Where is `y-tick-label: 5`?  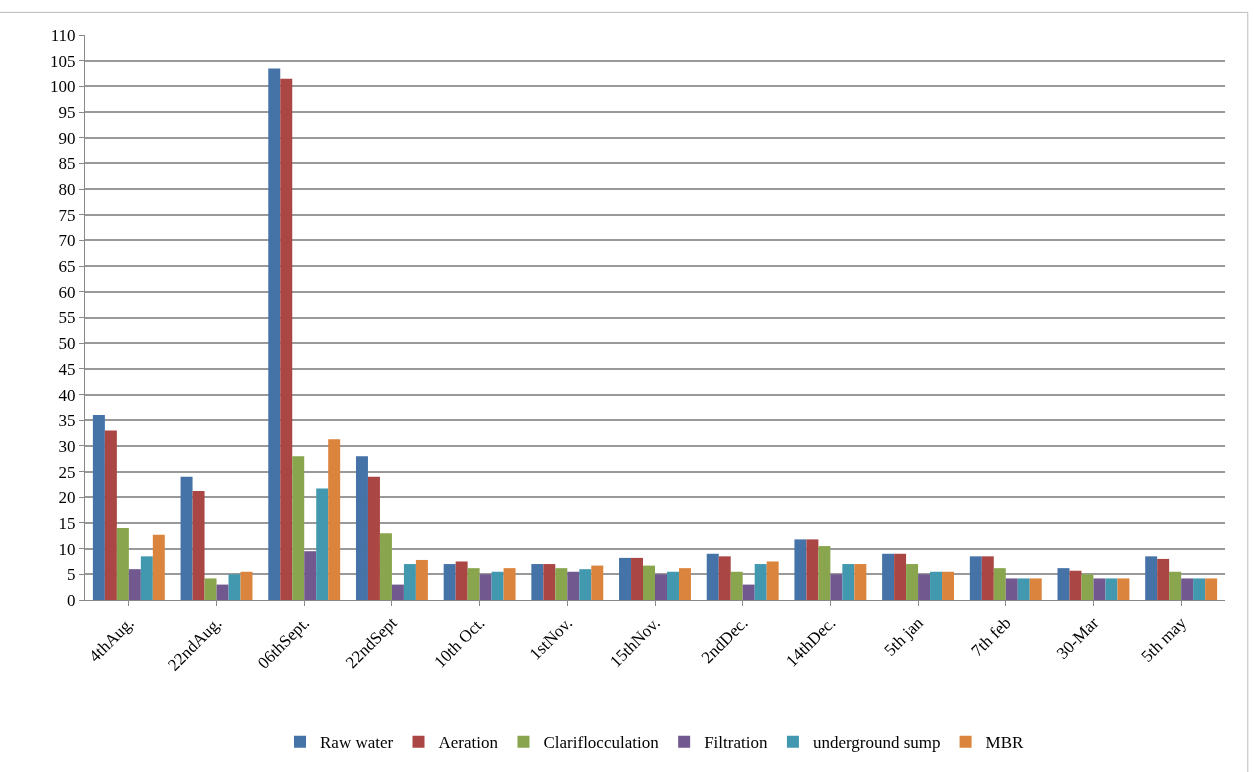
y-tick-label: 5 is located at coordinates (71, 575).